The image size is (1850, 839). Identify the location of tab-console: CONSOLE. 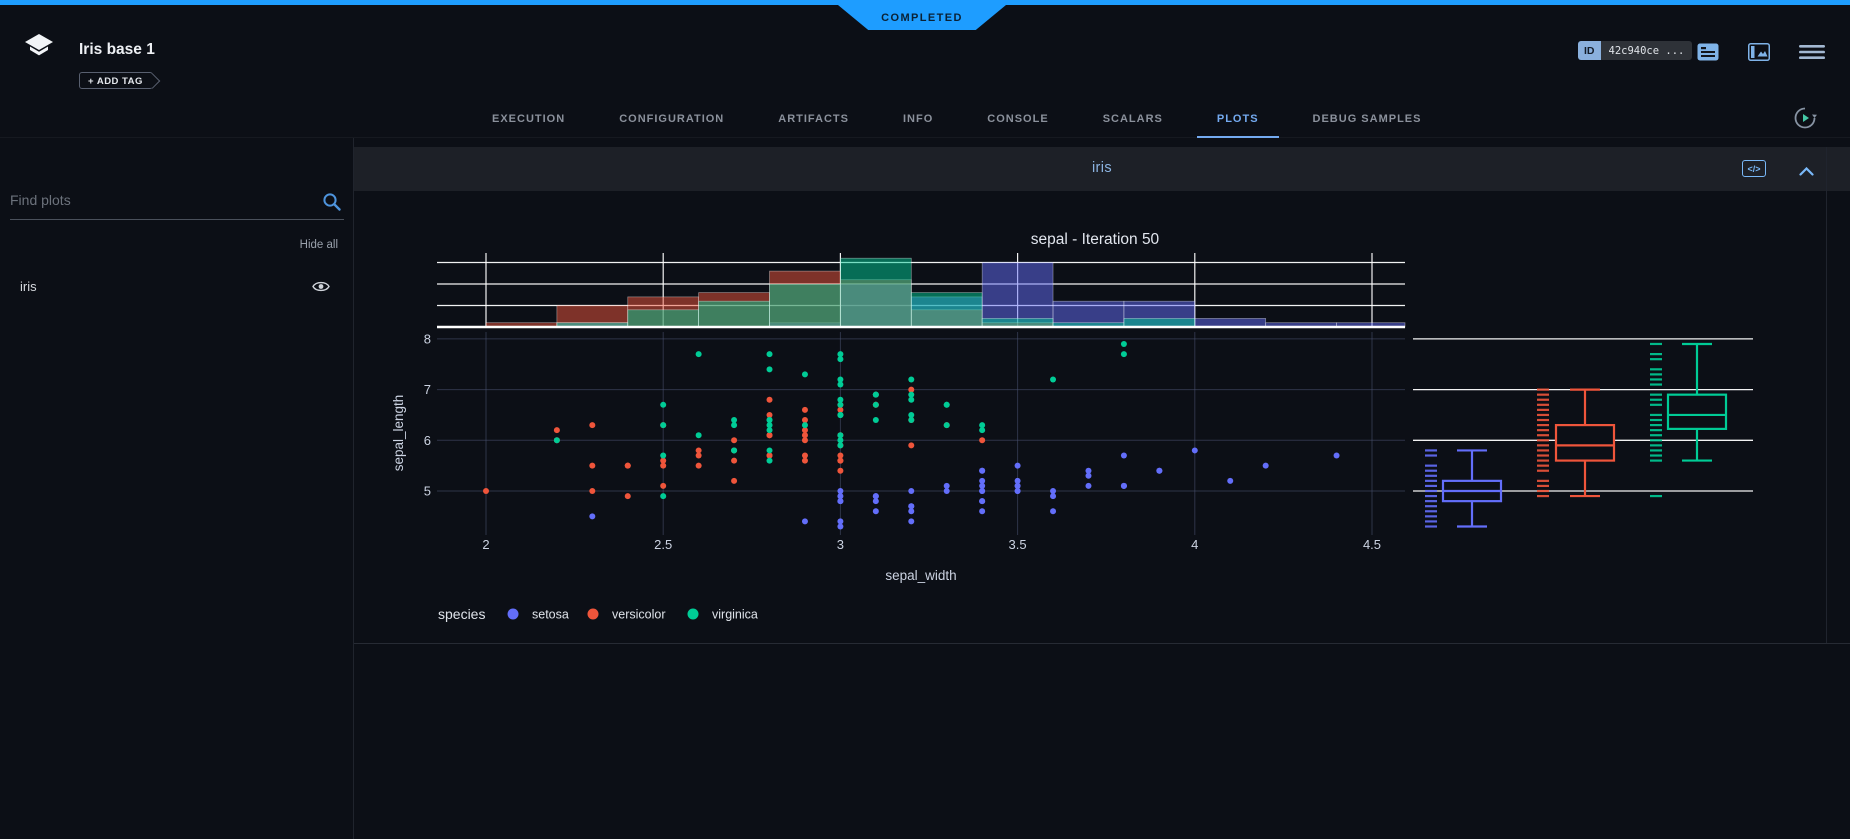
(1018, 119).